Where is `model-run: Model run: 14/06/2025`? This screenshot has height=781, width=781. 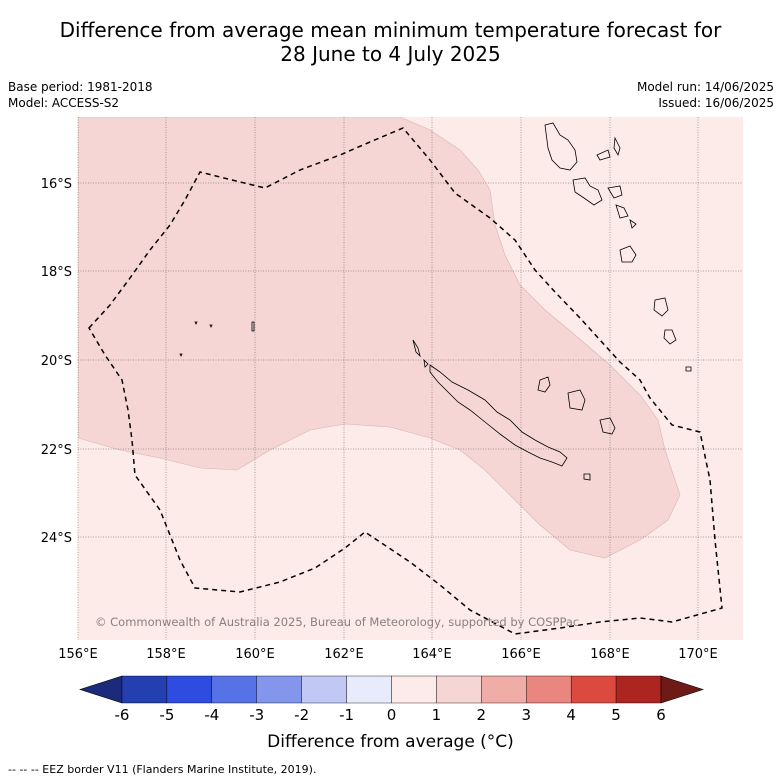
model-run: Model run: 14/06/2025 is located at coordinates (705, 87).